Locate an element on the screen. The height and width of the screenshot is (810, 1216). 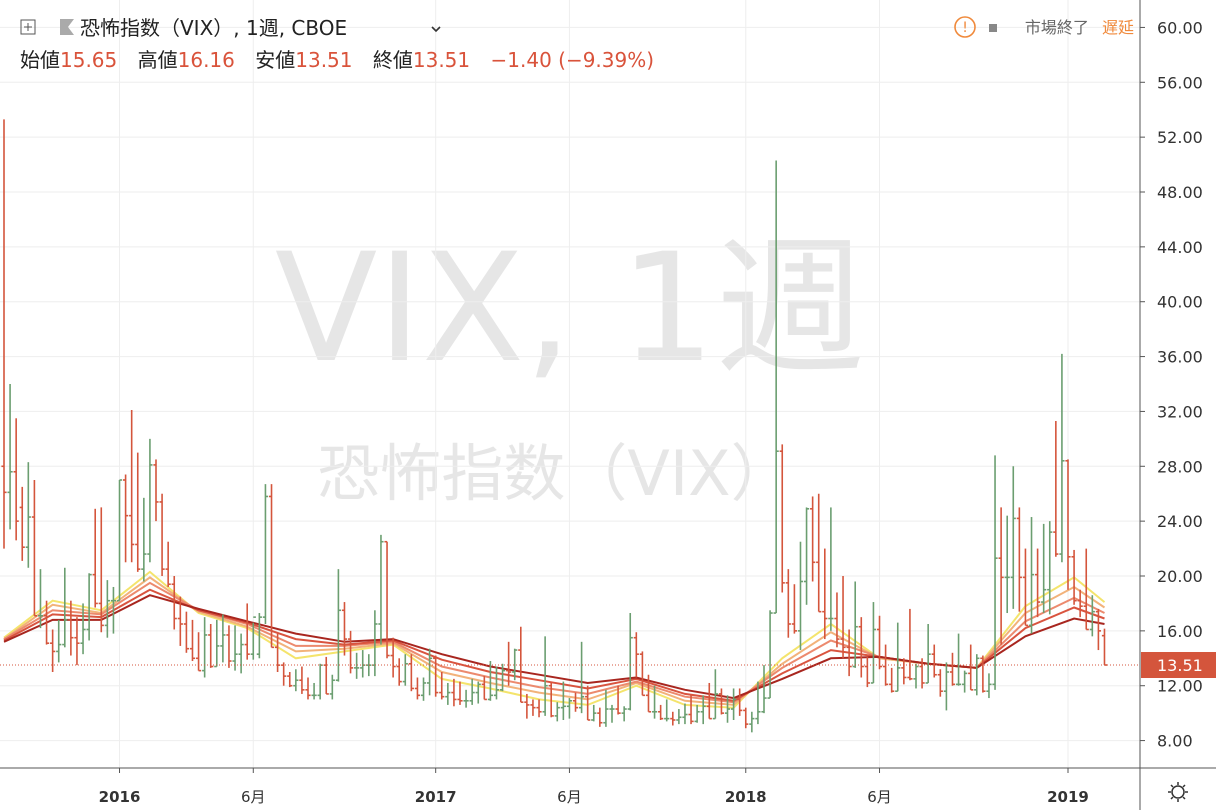
settings-icon-ring is located at coordinates (1178, 792).